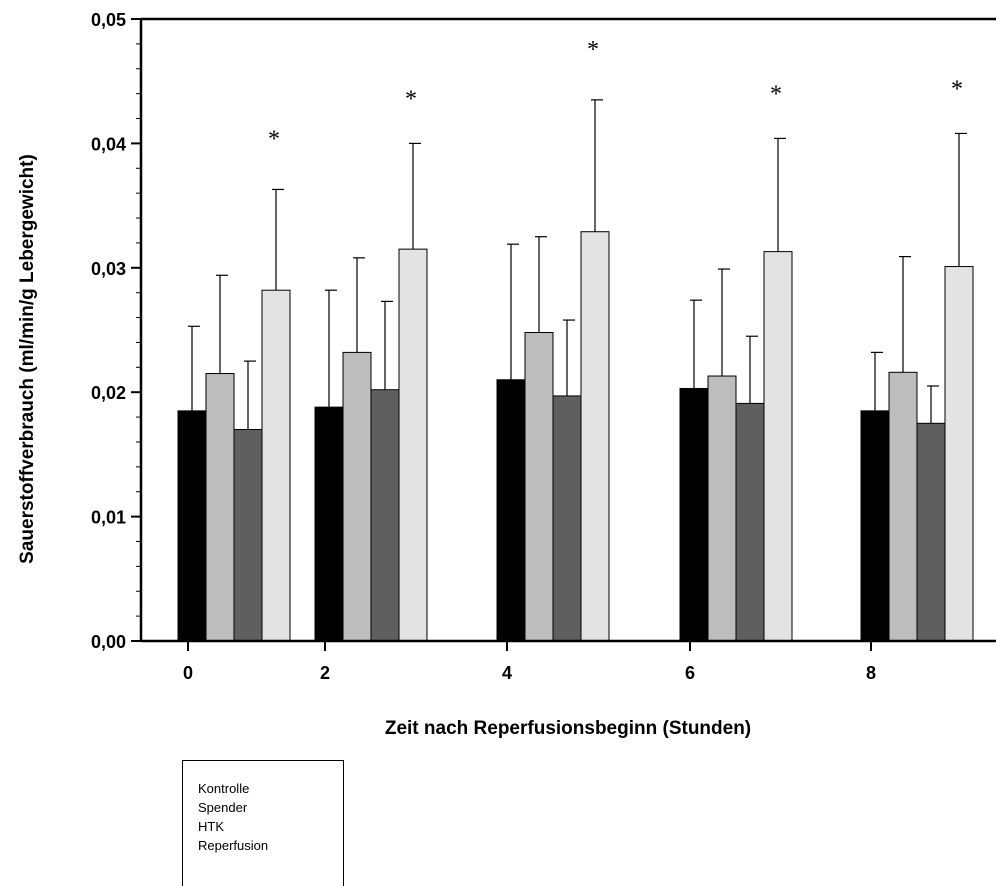 The height and width of the screenshot is (886, 1001). What do you see at coordinates (957, 89) in the screenshot?
I see `significance-marker-8: *` at bounding box center [957, 89].